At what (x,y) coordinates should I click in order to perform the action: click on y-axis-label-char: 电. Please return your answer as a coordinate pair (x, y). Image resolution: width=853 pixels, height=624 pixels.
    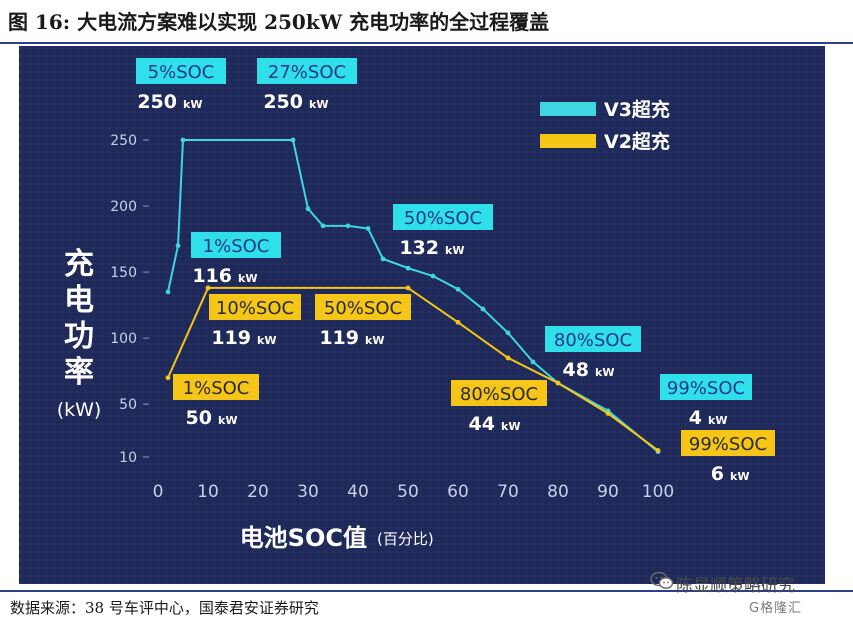
    Looking at the image, I should click on (79, 300).